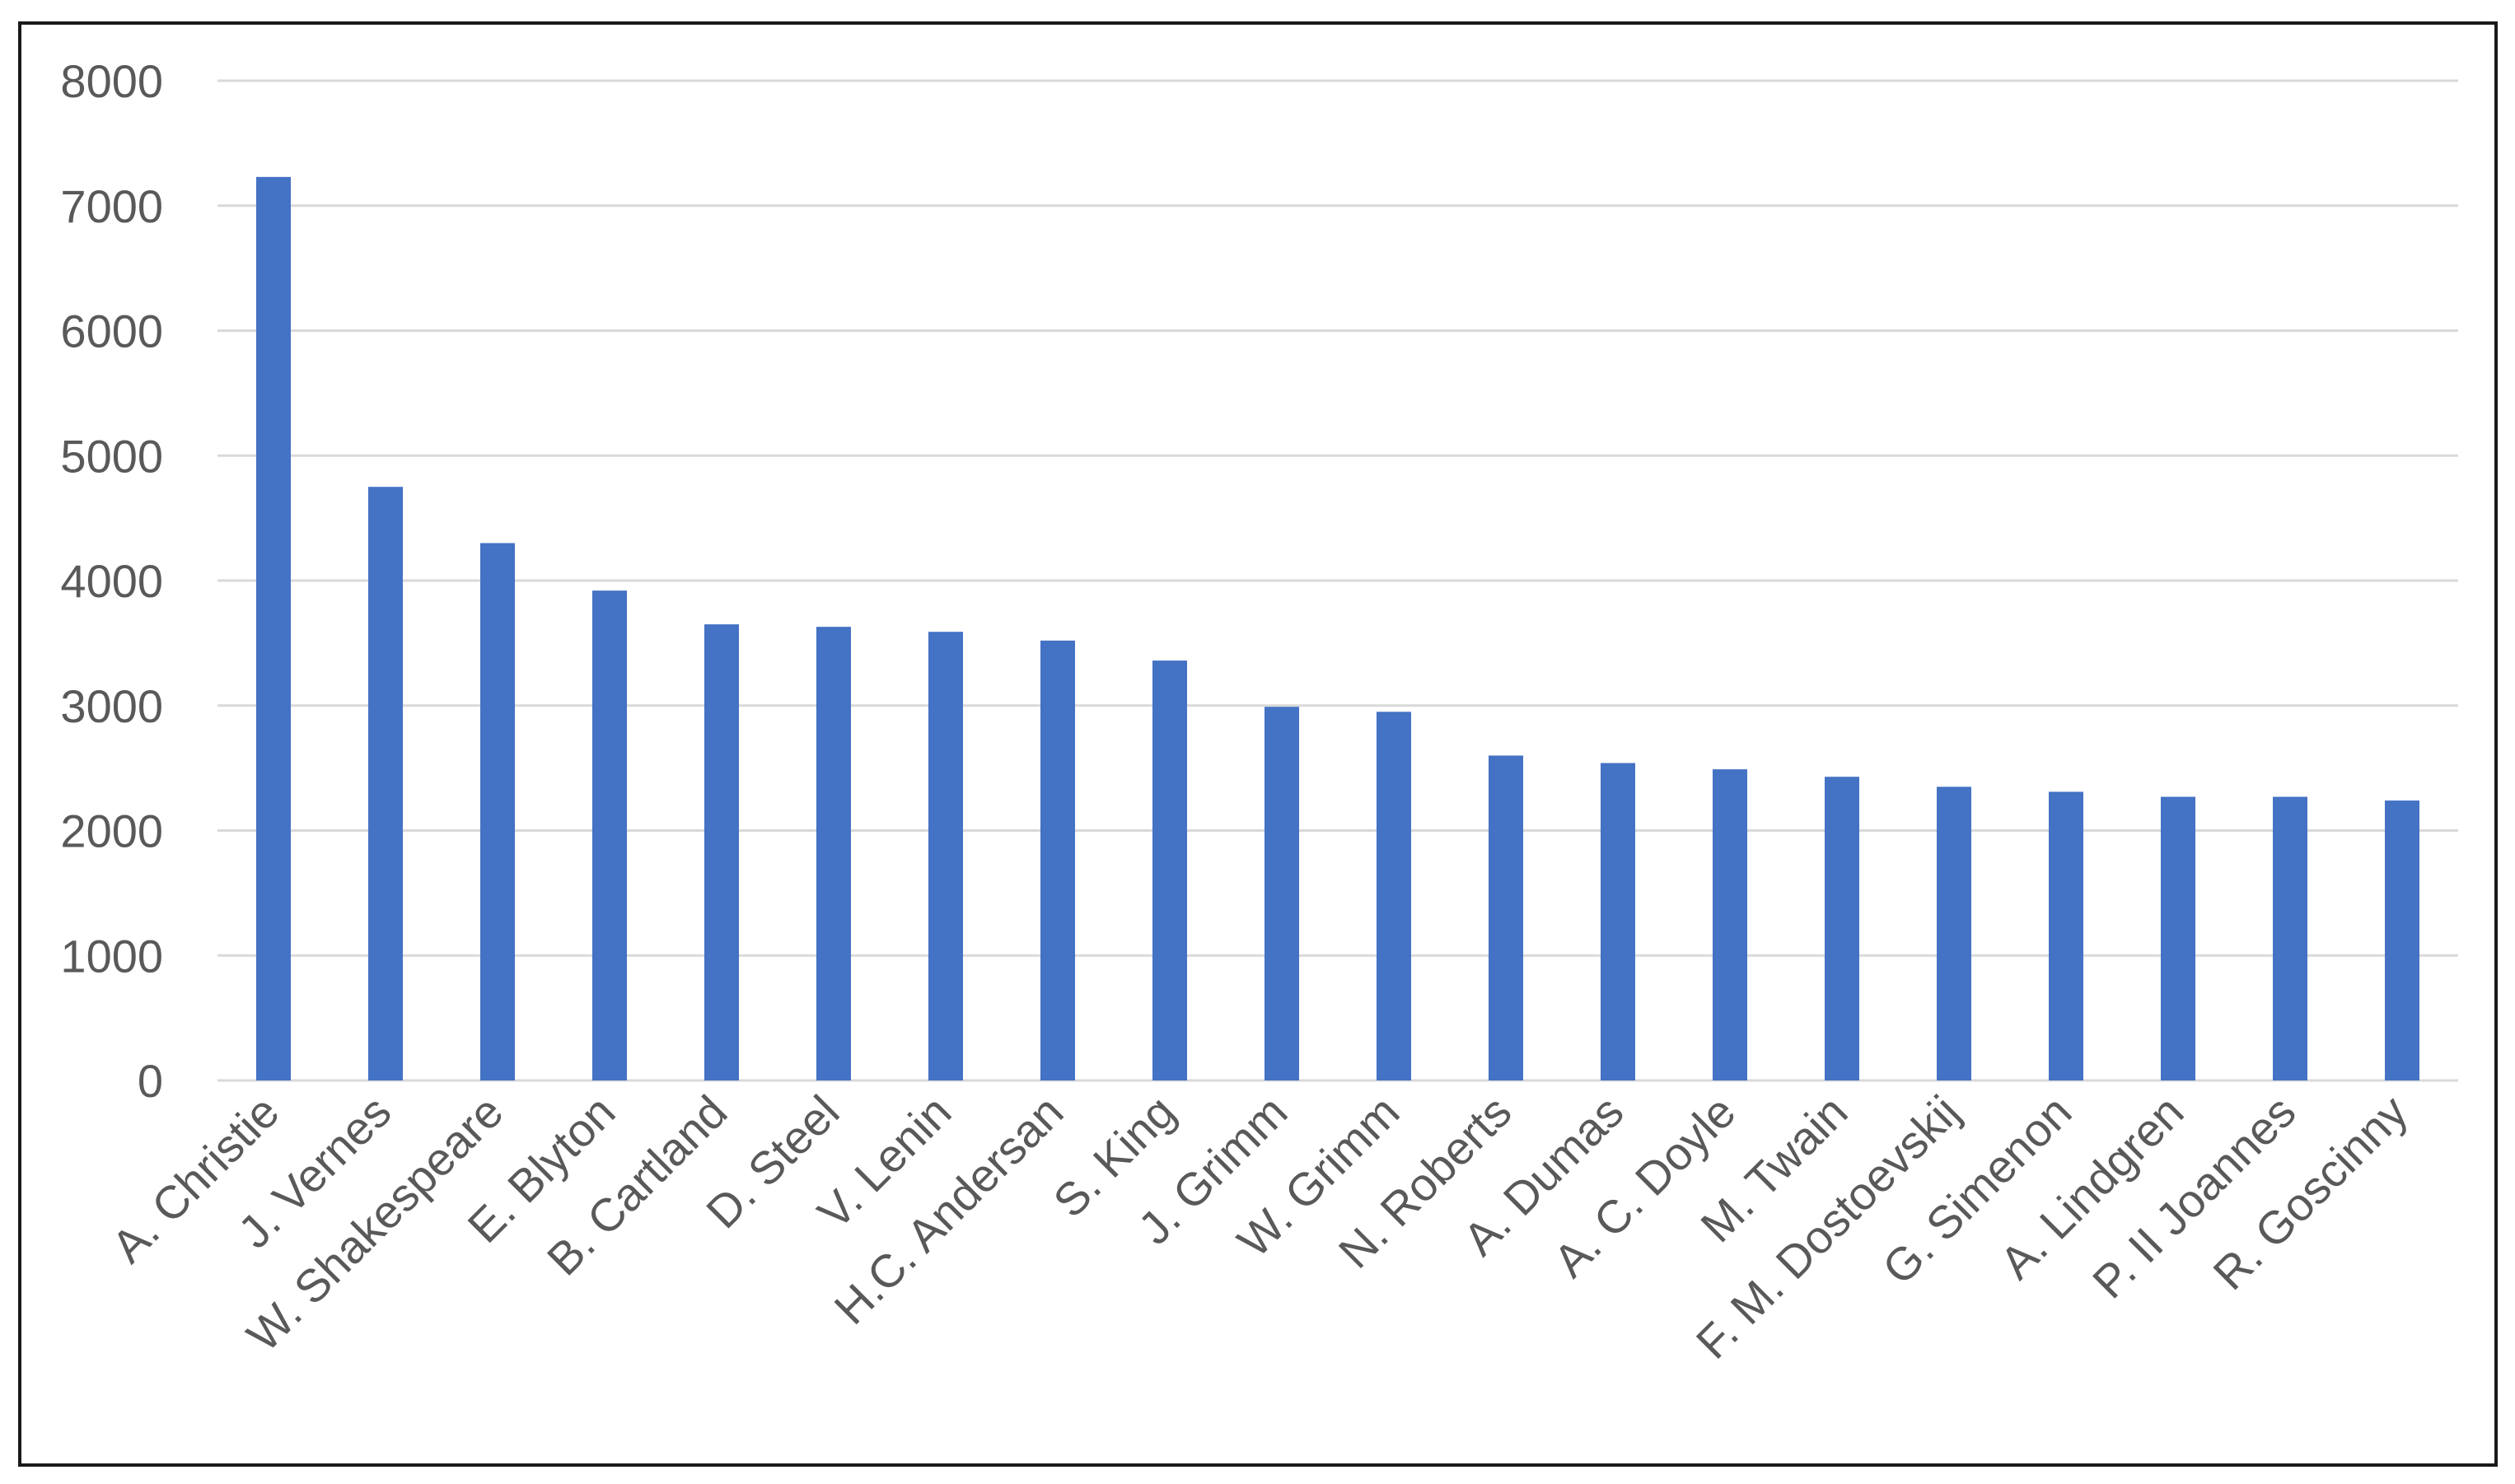 This screenshot has height=1484, width=2515. I want to click on y-tick-label: 7000, so click(111, 206).